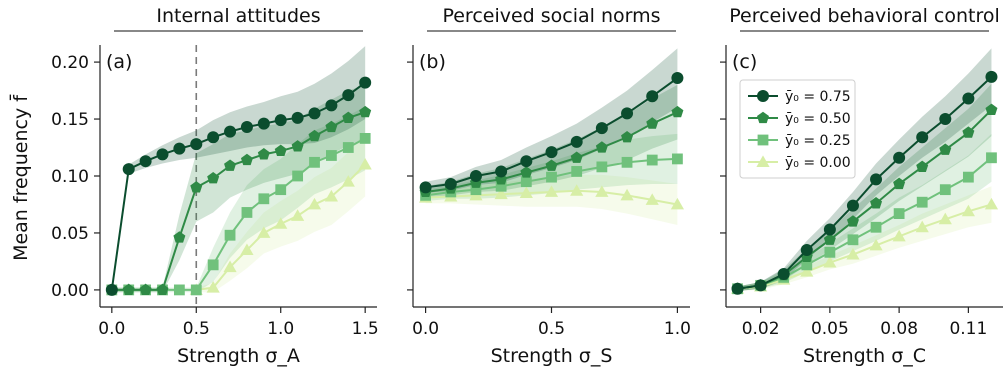 This screenshot has height=375, width=1006. I want to click on legend-label: ȳ₀ = 0.75, so click(818, 97).